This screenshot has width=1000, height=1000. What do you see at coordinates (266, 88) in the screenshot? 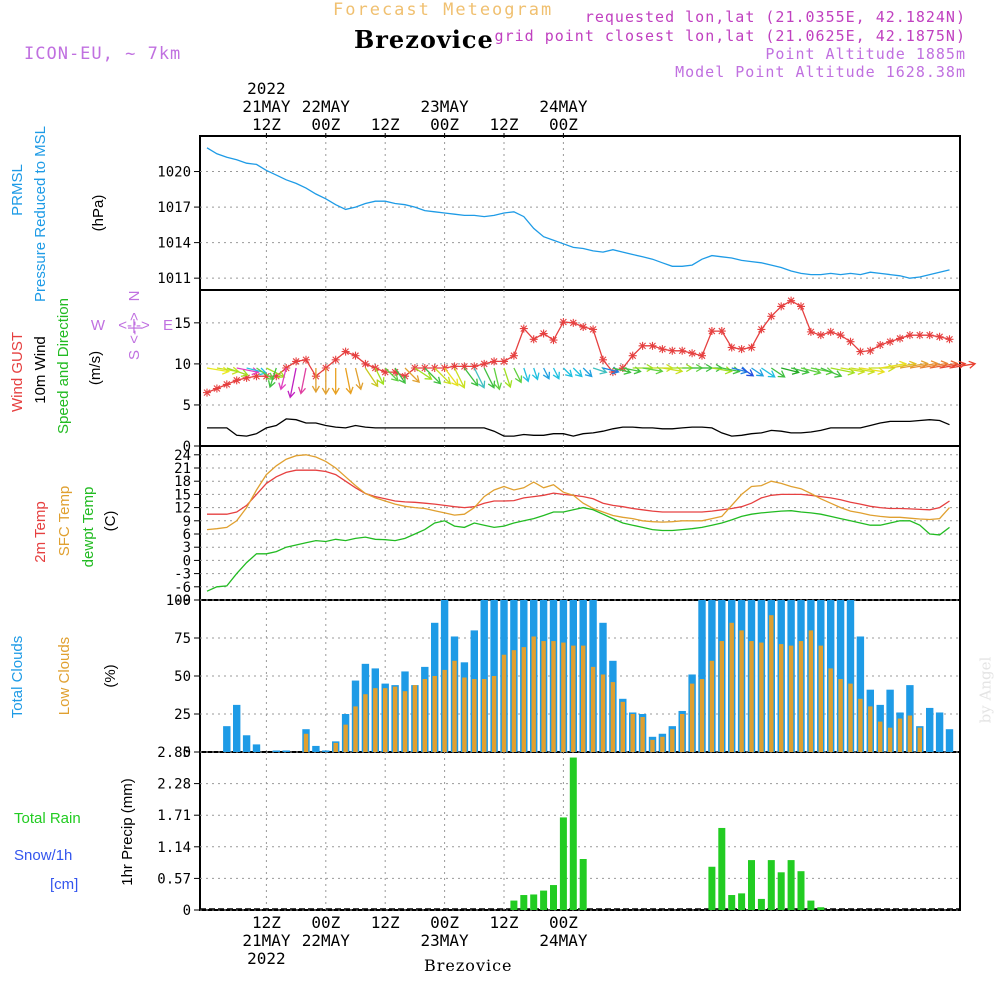
I see `top-time-label: 2022` at bounding box center [266, 88].